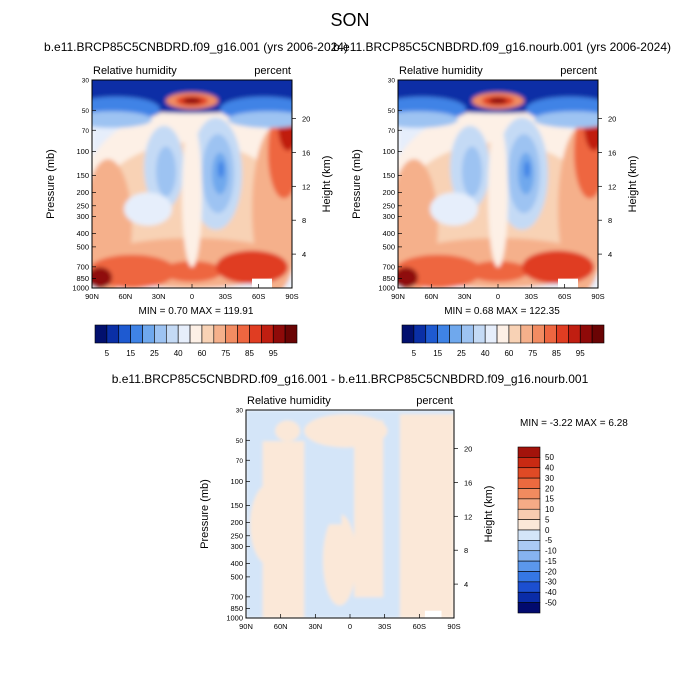 Image resolution: width=700 pixels, height=700 pixels. What do you see at coordinates (549, 457) in the screenshot?
I see `labelbar-label: 50` at bounding box center [549, 457].